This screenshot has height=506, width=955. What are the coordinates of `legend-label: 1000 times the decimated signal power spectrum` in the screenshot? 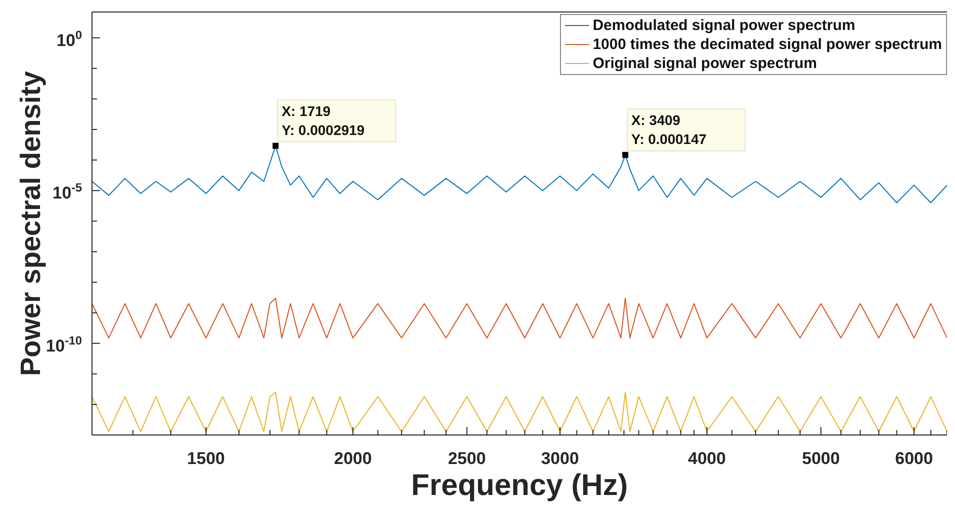 It's located at (767, 44).